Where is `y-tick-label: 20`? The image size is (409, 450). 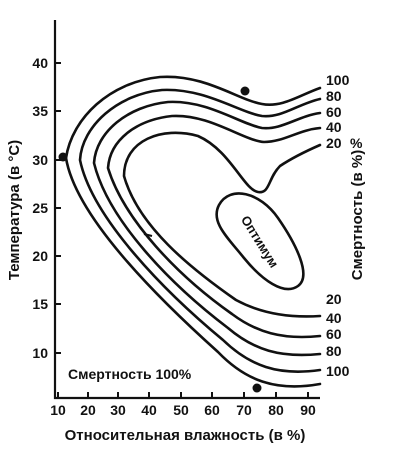 y-tick-label: 20 is located at coordinates (40, 256).